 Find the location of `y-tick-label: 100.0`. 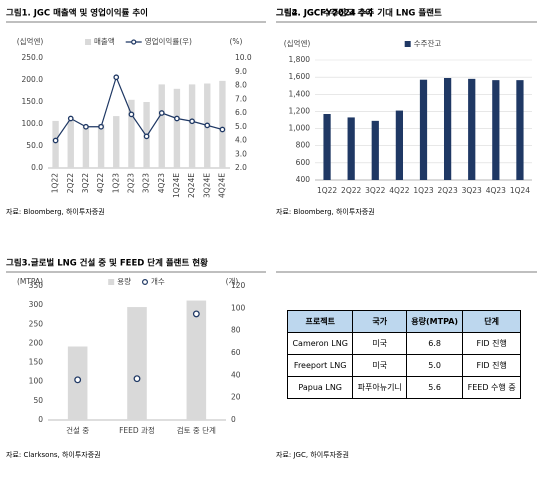

y-tick-label: 100.0 is located at coordinates (33, 123).